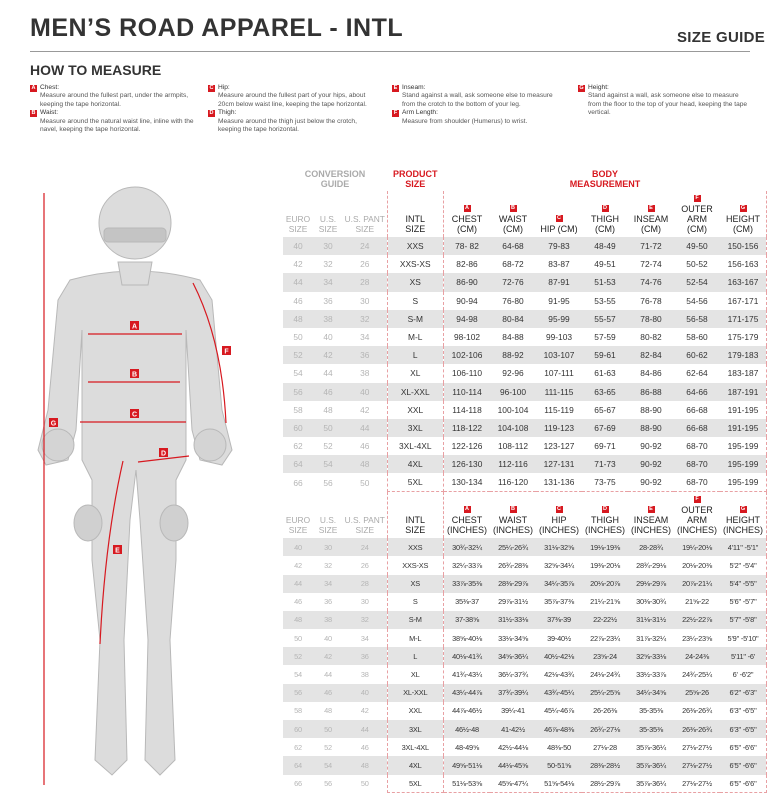 This screenshot has height=800, width=783. What do you see at coordinates (605, 318) in the screenshot?
I see `measurement-cell: 55-57` at bounding box center [605, 318].